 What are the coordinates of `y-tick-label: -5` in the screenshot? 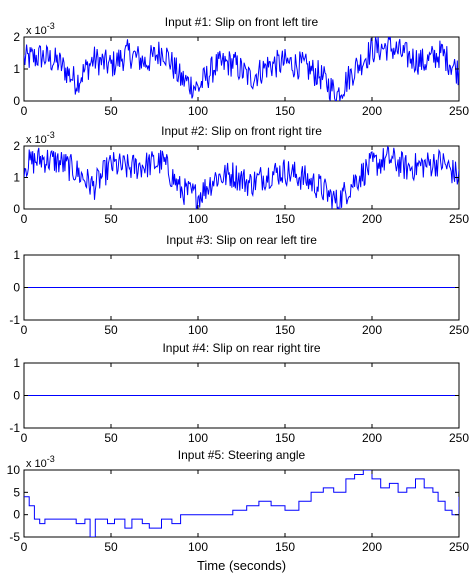 It's located at (14, 537).